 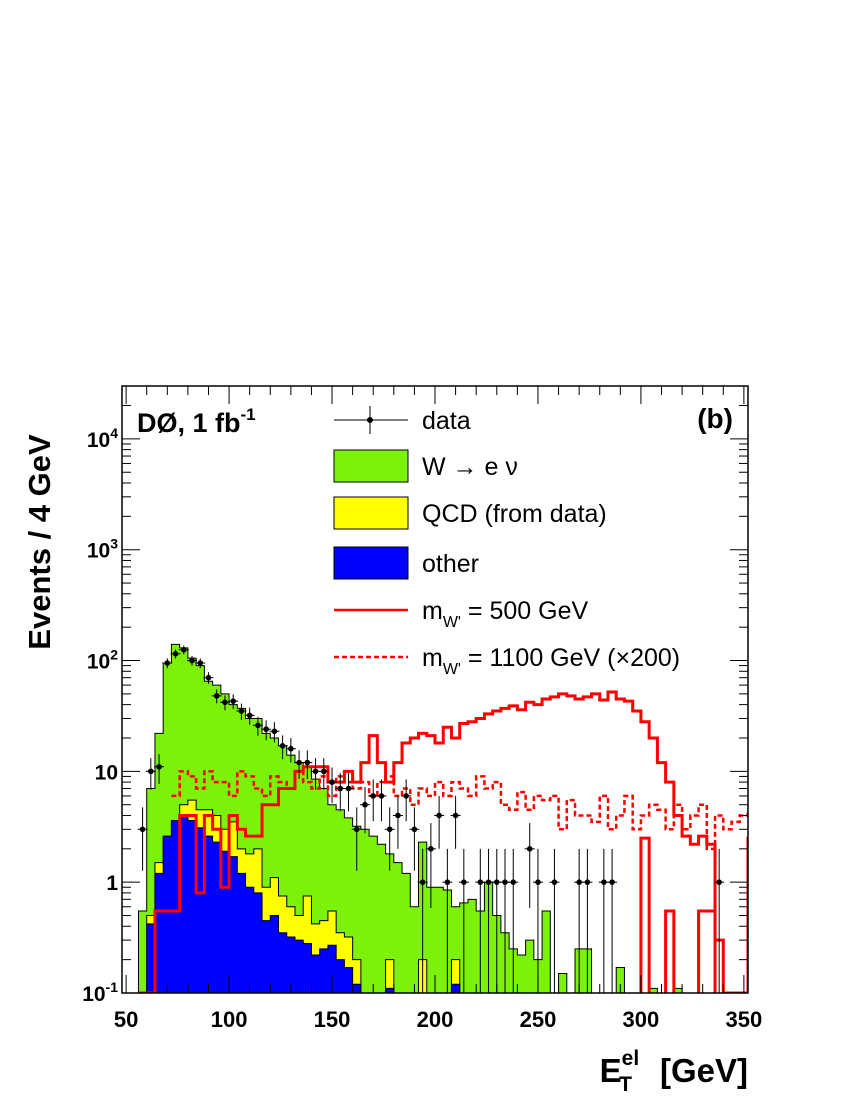 I want to click on x-tick-label: 300, so click(x=641, y=1019).